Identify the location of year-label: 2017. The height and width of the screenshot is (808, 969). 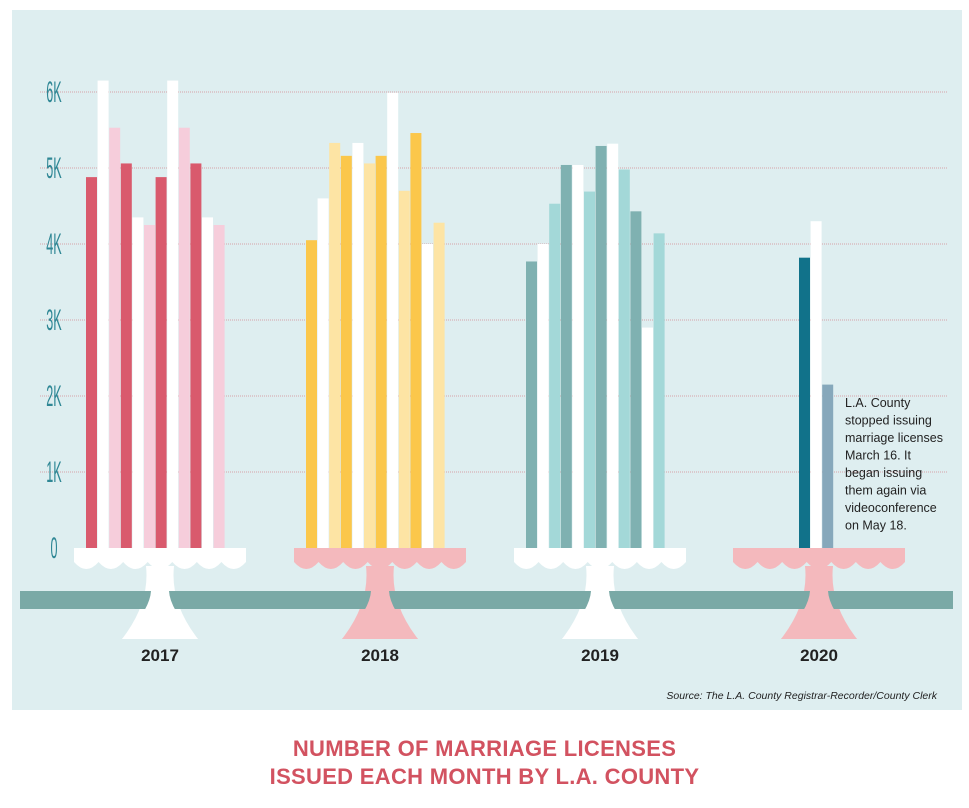
(160, 655).